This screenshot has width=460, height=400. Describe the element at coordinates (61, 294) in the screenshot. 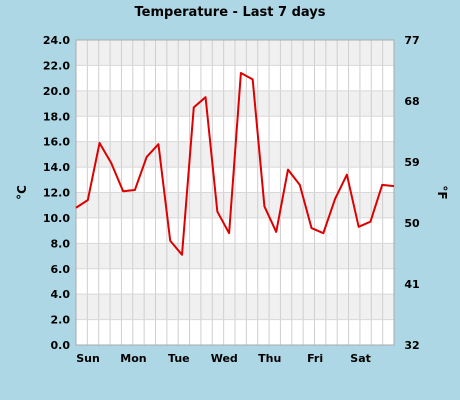

I see `y-tick-label: 4.0` at that location.